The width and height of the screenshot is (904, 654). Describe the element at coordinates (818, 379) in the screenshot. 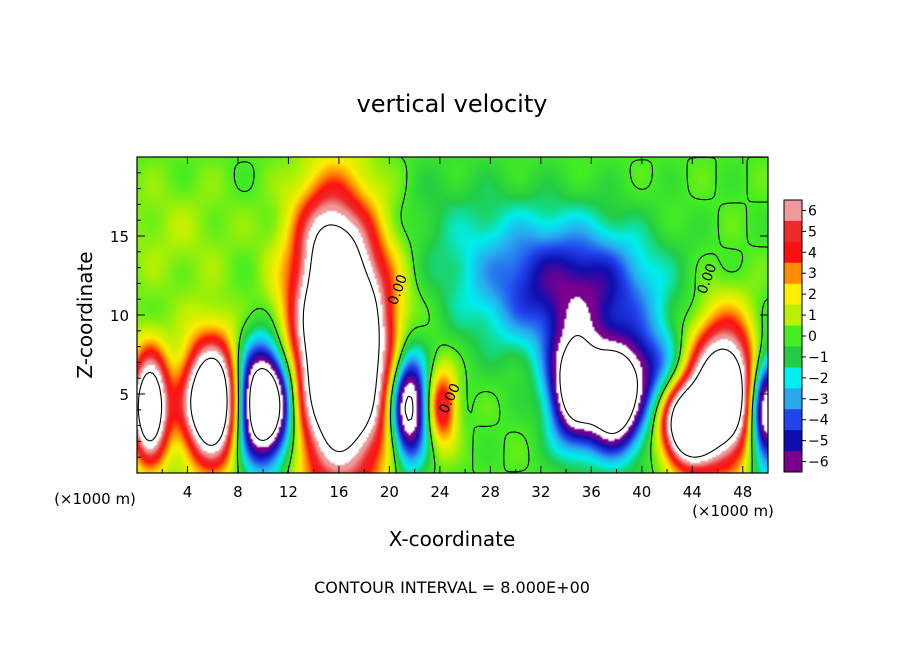

I see `colorbar-label: −2` at that location.